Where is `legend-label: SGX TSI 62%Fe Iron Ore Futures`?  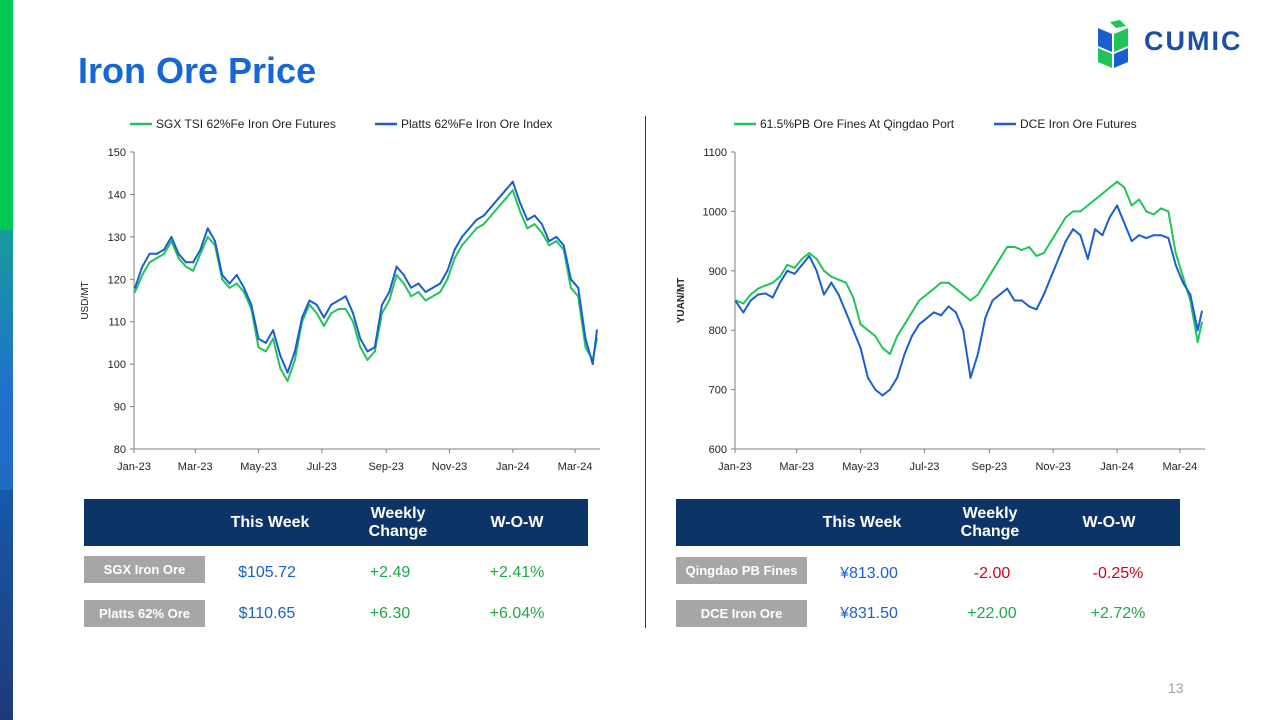
legend-label: SGX TSI 62%Fe Iron Ore Futures is located at coordinates (246, 124).